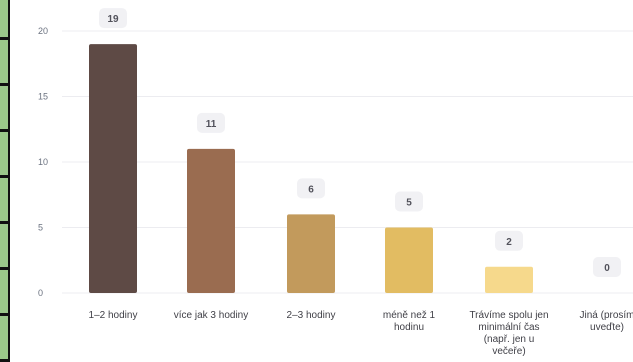  Describe the element at coordinates (43, 31) in the screenshot. I see `y-tick-label: 20` at that location.